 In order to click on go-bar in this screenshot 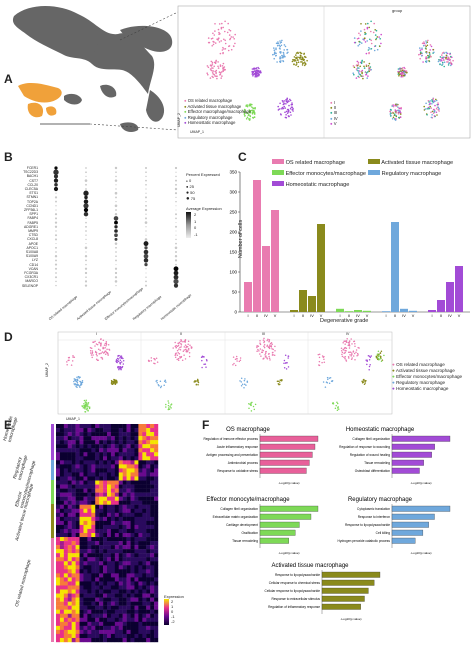, I will do `click(407, 462)`.